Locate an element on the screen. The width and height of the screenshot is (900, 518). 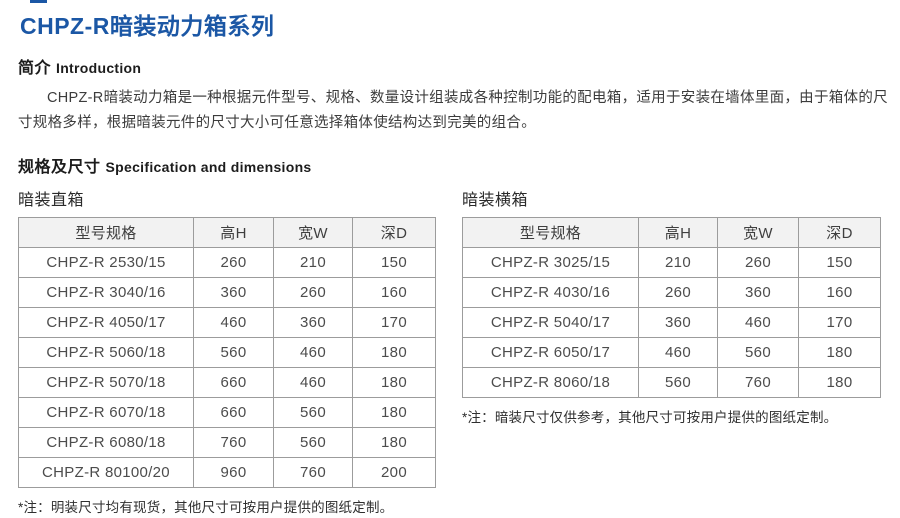
table-row: CHPZ-R 80100/20 960 760 200 is located at coordinates (227, 472).